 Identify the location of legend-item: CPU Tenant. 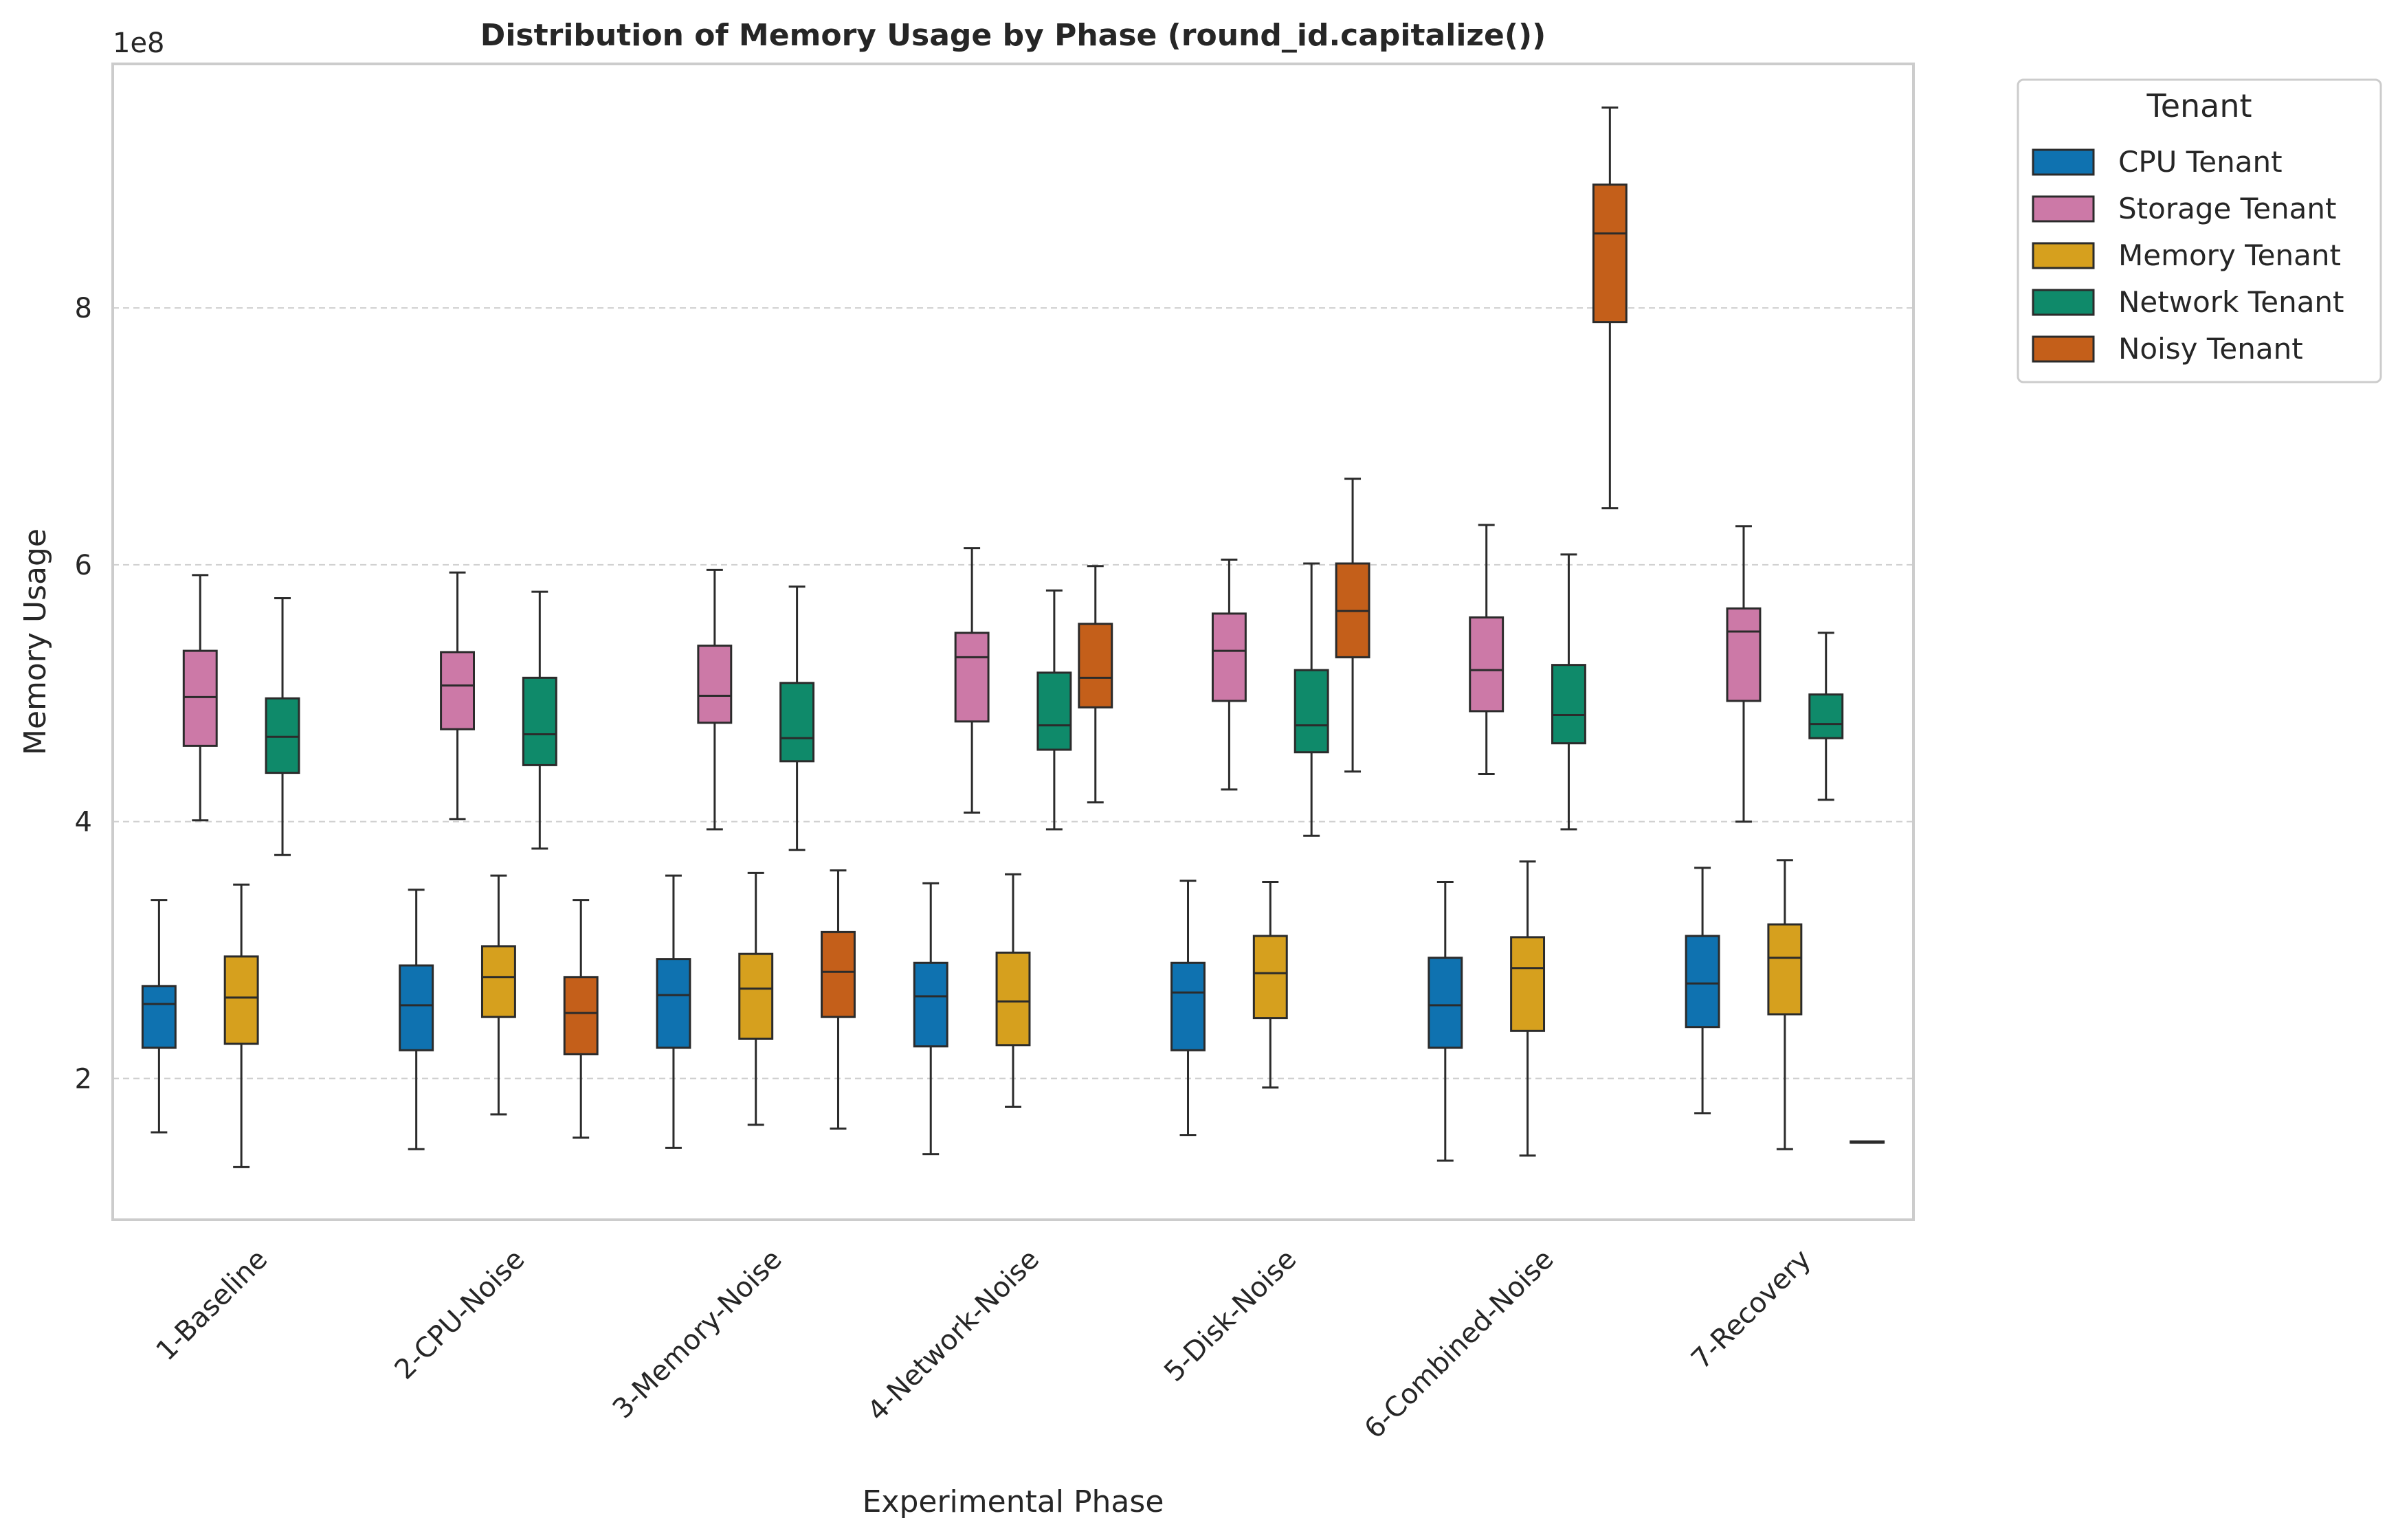
(2158, 162).